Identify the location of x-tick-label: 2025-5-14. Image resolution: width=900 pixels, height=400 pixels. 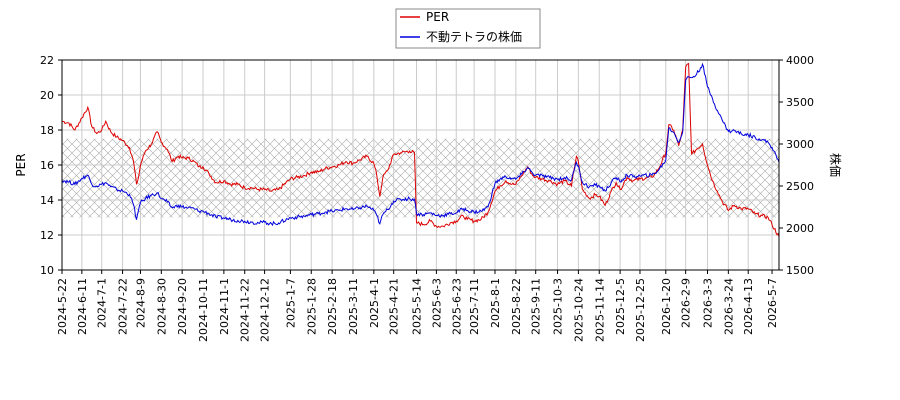
(417, 306).